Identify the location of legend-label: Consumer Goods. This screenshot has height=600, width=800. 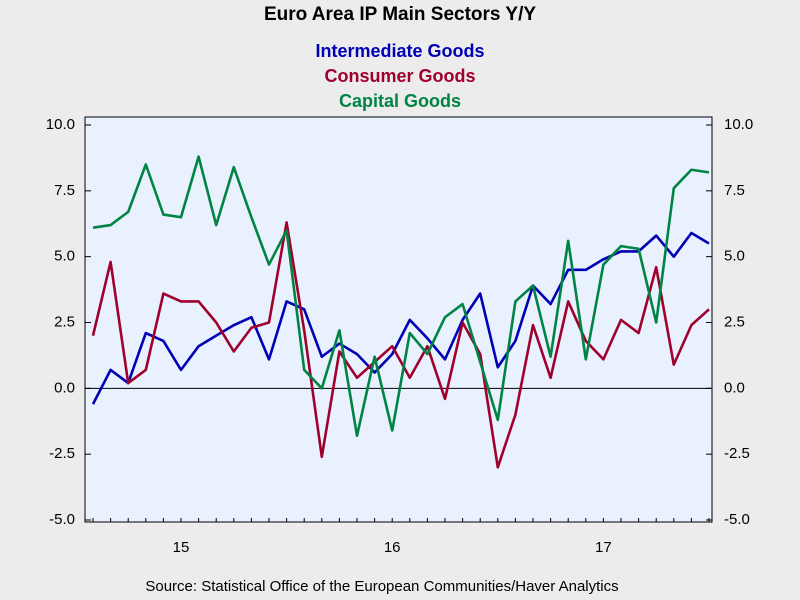
(399, 76).